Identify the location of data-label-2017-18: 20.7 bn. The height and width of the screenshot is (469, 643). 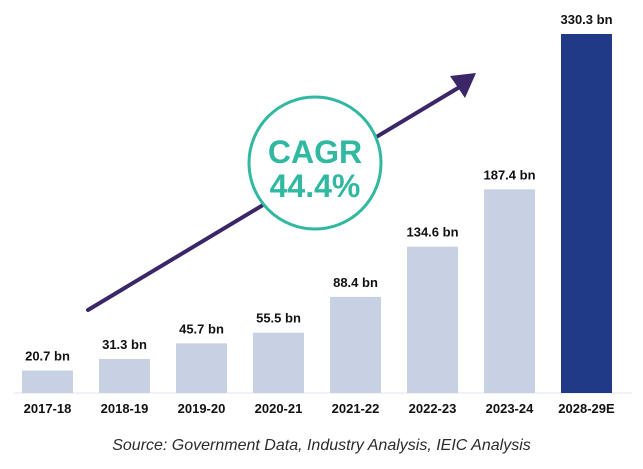
(47, 356).